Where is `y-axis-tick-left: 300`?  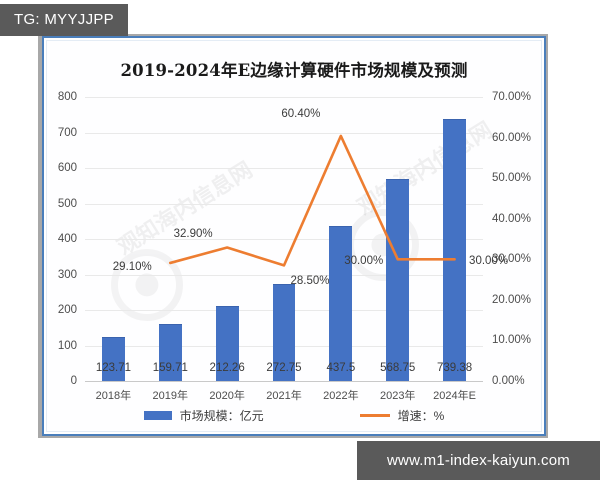 y-axis-tick-left: 300 is located at coordinates (67, 274).